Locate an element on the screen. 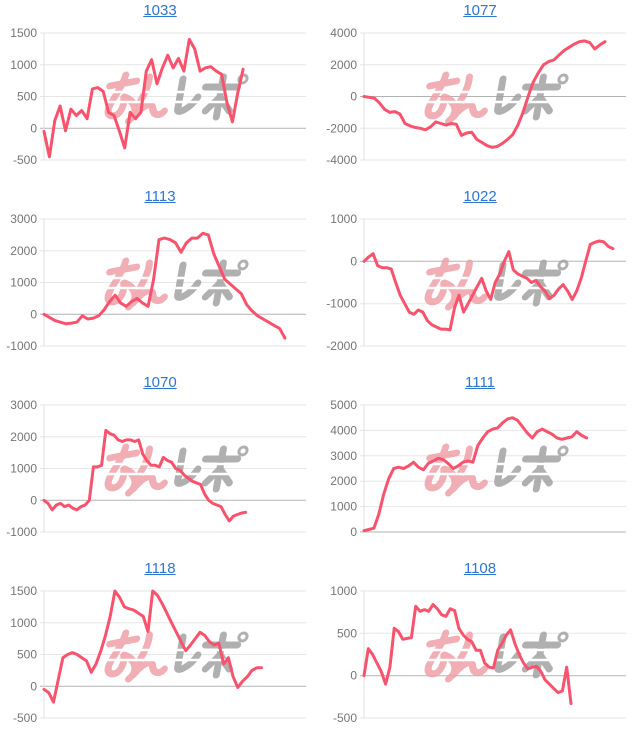  chart-cell: 1118 1500 1000 500 0 -500 is located at coordinates (160, 651).